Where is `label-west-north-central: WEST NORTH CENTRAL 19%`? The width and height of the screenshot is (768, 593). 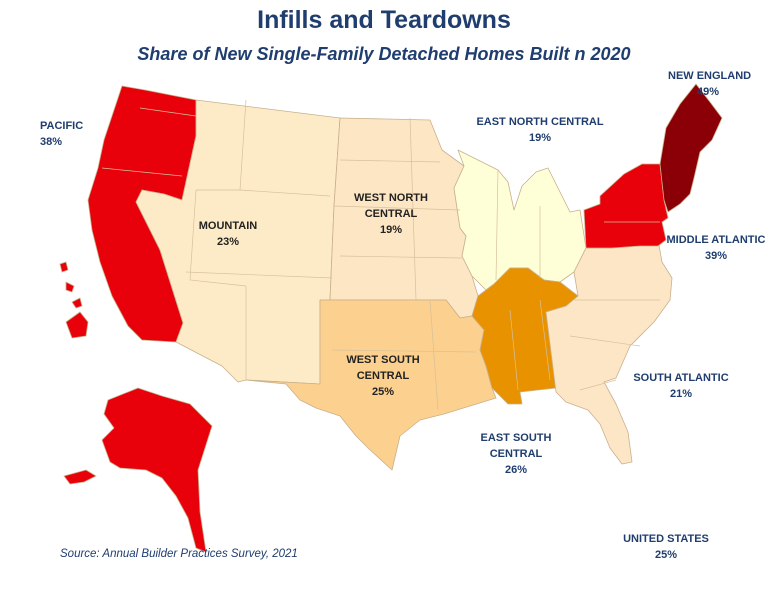 label-west-north-central: WEST NORTH CENTRAL 19% is located at coordinates (391, 214).